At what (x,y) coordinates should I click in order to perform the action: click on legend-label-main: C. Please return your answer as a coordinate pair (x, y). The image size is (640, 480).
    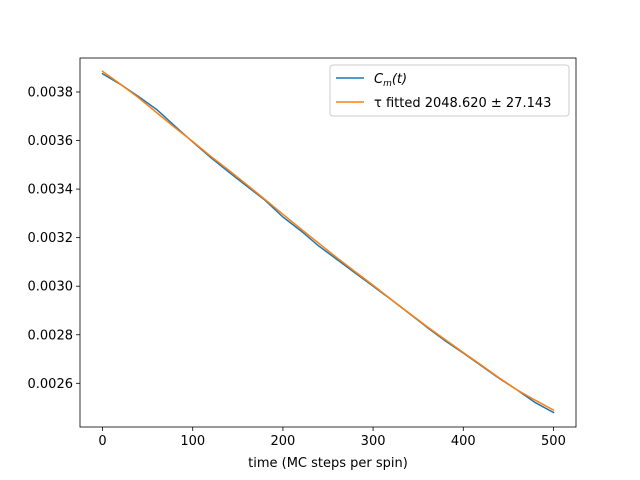
    Looking at the image, I should click on (379, 79).